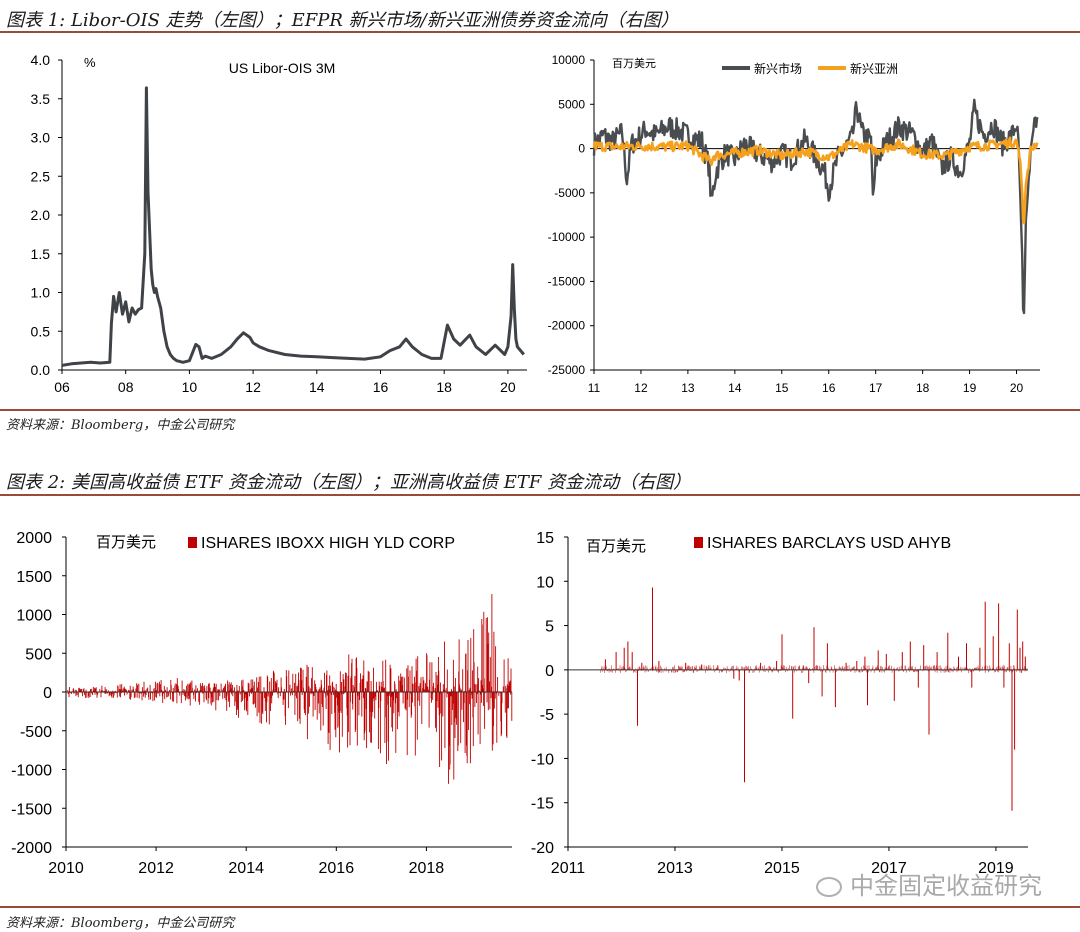  I want to click on y-axis-unit: %, so click(90, 62).